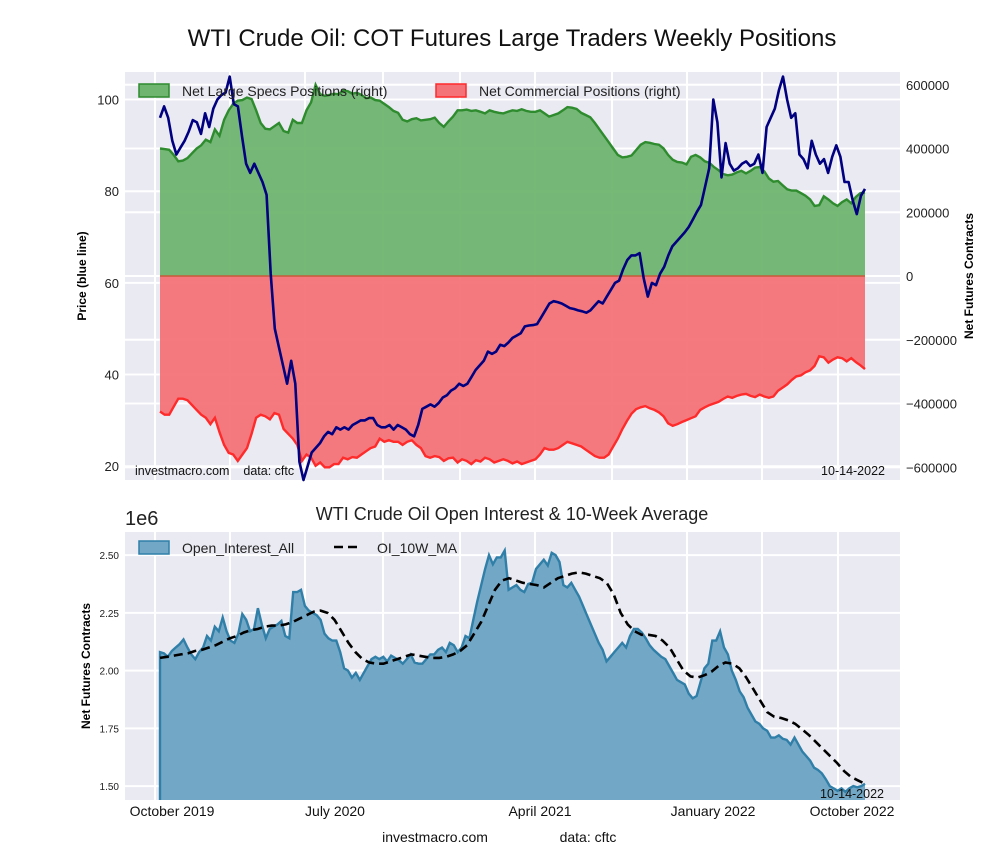 This screenshot has height=865, width=1000. I want to click on top-right-ylabel: Net Futures Contracts, so click(969, 276).